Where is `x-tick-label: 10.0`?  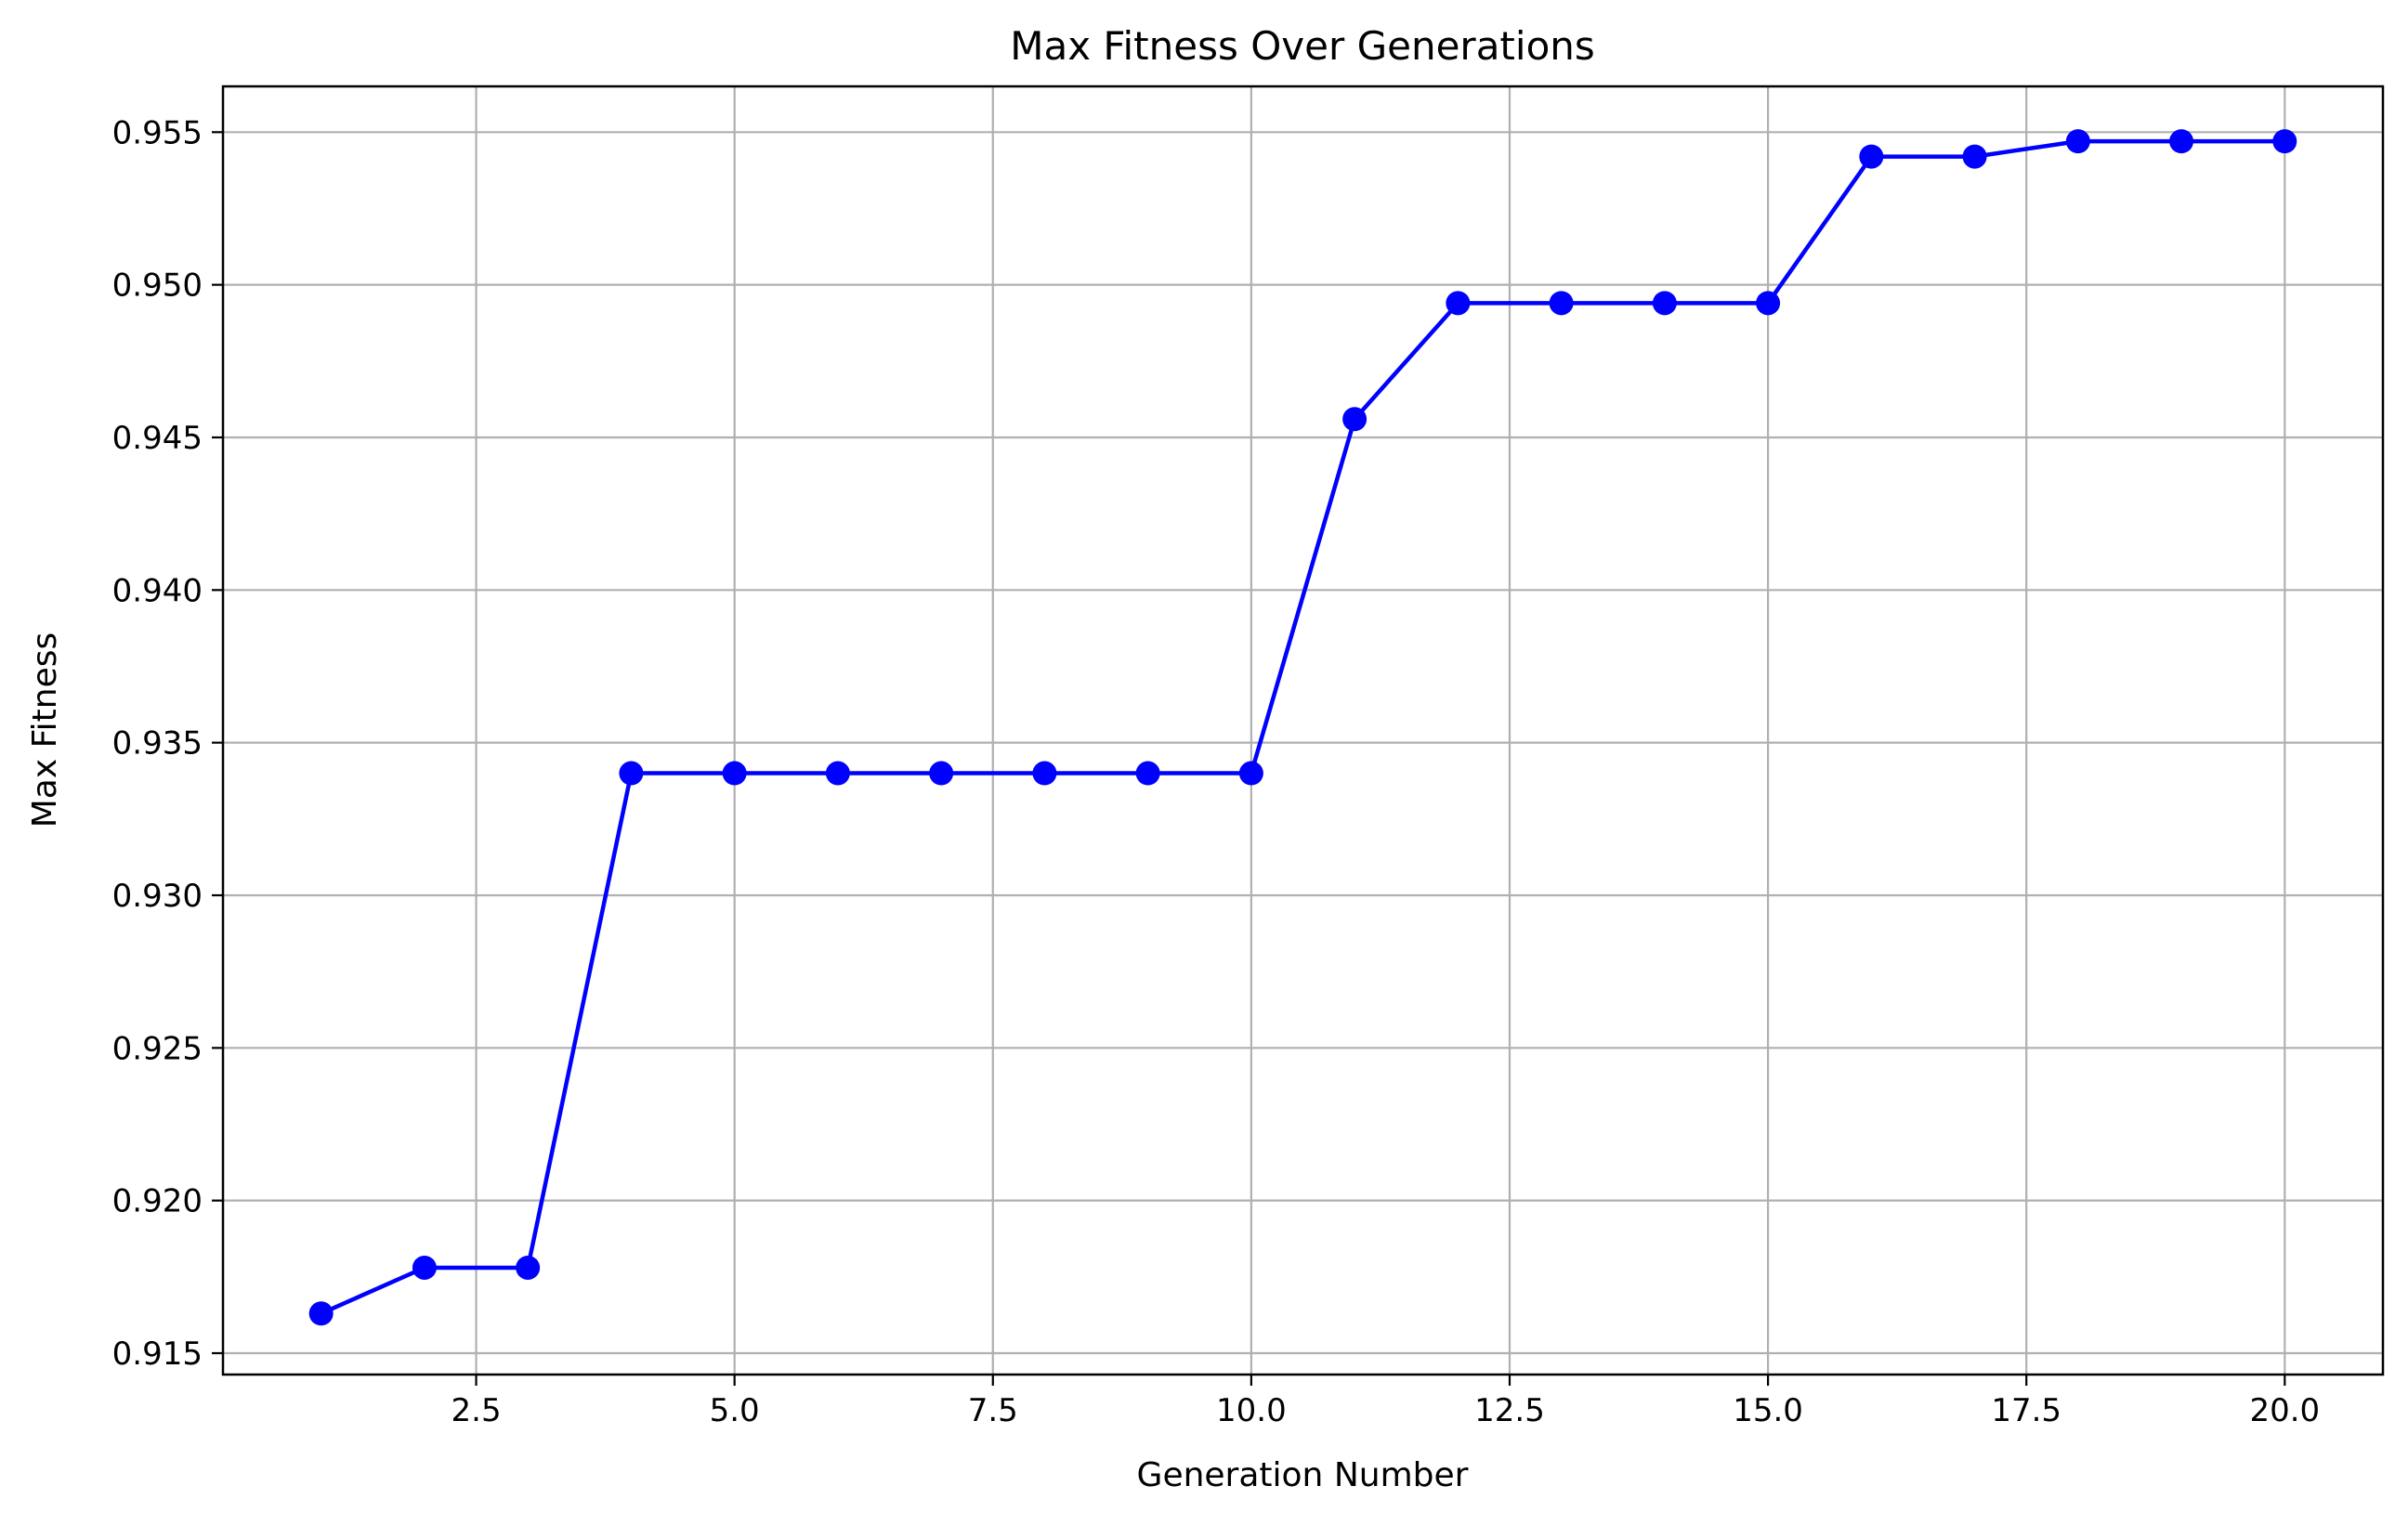
x-tick-label: 10.0 is located at coordinates (1251, 1410).